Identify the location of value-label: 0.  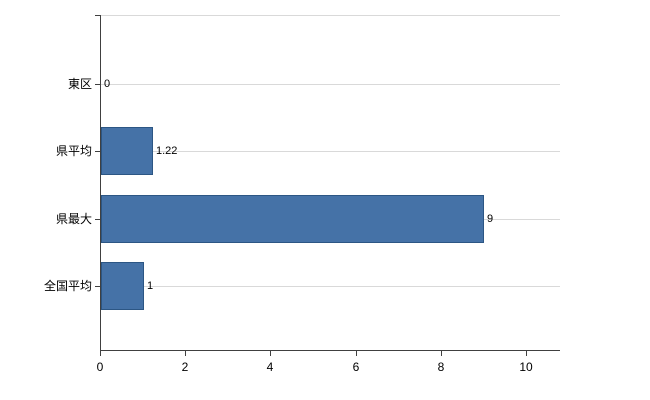
(107, 84).